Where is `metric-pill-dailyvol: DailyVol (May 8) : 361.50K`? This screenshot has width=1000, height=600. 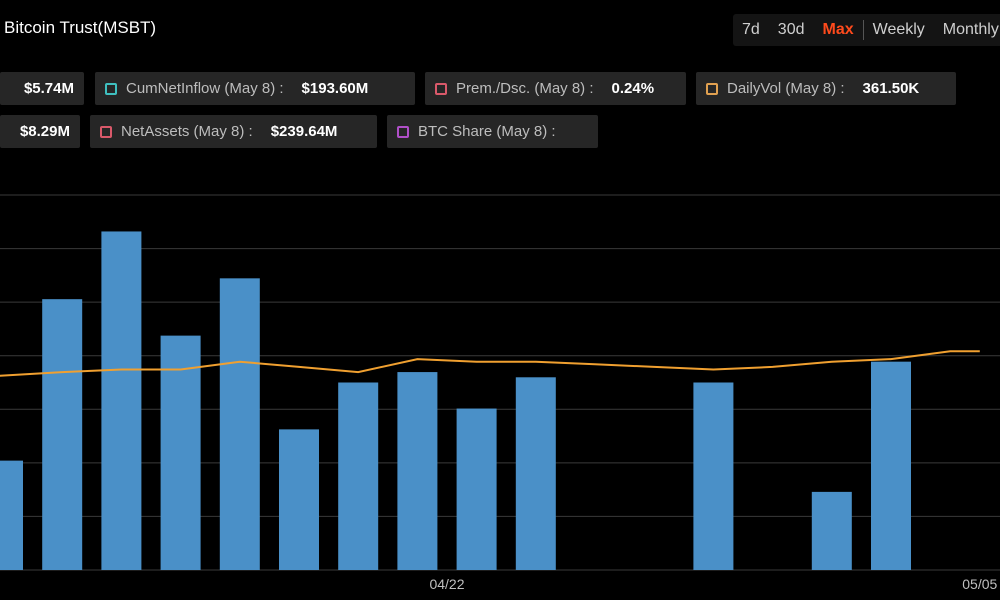 metric-pill-dailyvol: DailyVol (May 8) : 361.50K is located at coordinates (826, 88).